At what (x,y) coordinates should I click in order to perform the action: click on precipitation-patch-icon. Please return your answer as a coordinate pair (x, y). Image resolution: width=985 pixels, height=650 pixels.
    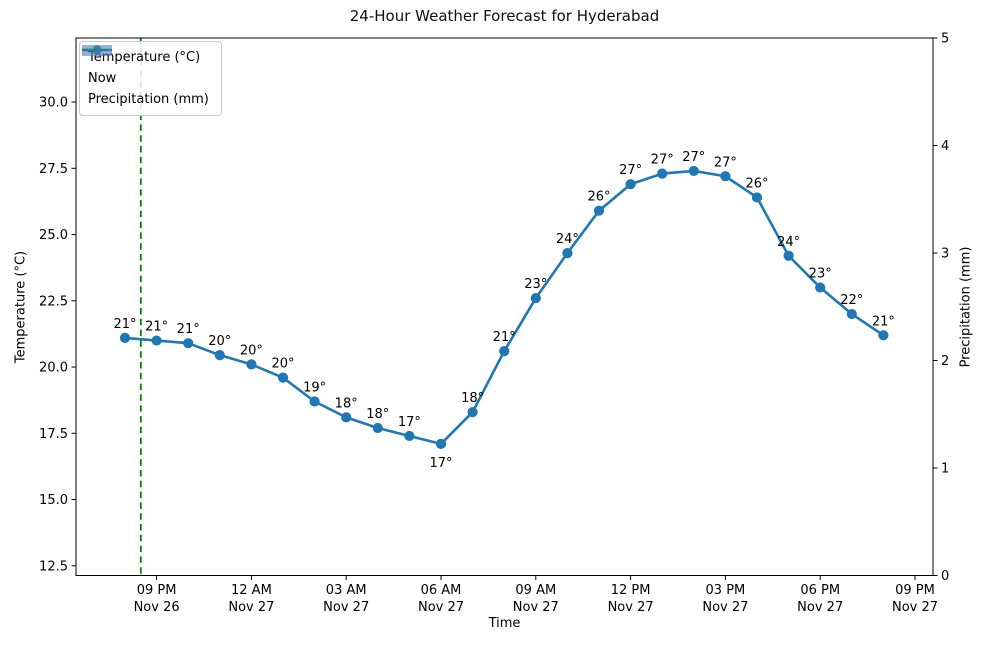
    Looking at the image, I should click on (97, 50).